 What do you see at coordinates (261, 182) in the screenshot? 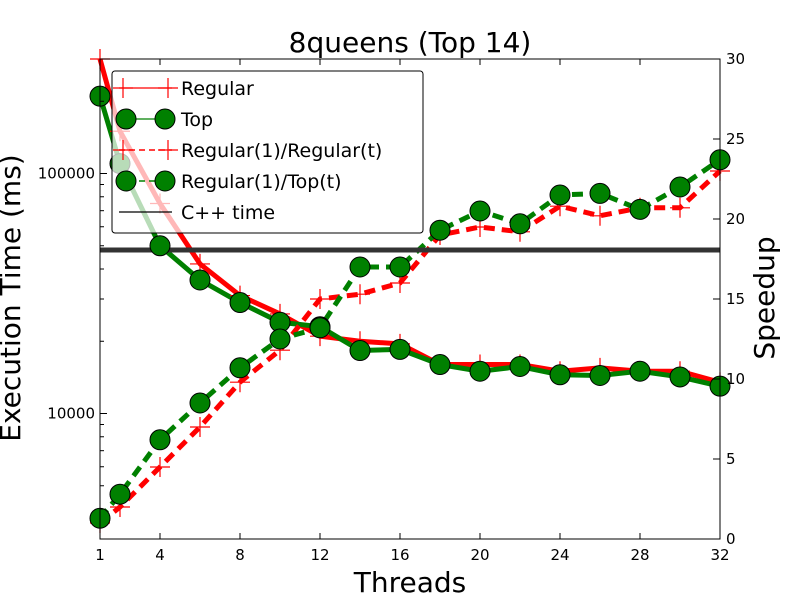
I see `legend-label: Regular(1)/Top(t)` at bounding box center [261, 182].